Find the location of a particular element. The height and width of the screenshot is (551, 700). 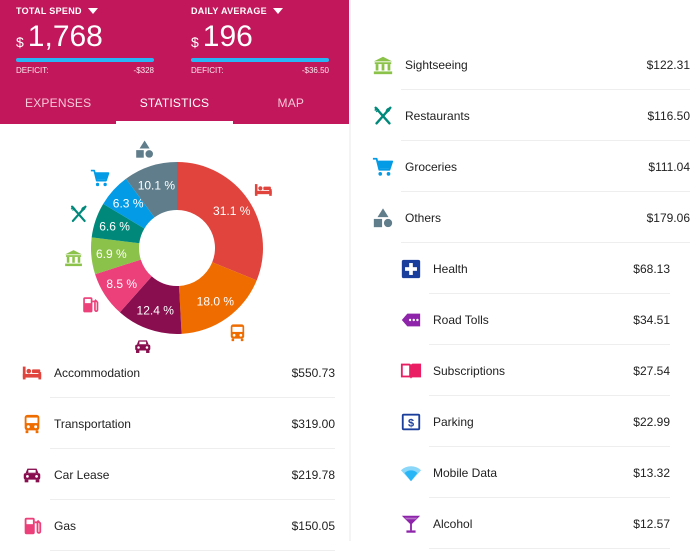

daily-amount: 196 is located at coordinates (227, 36).